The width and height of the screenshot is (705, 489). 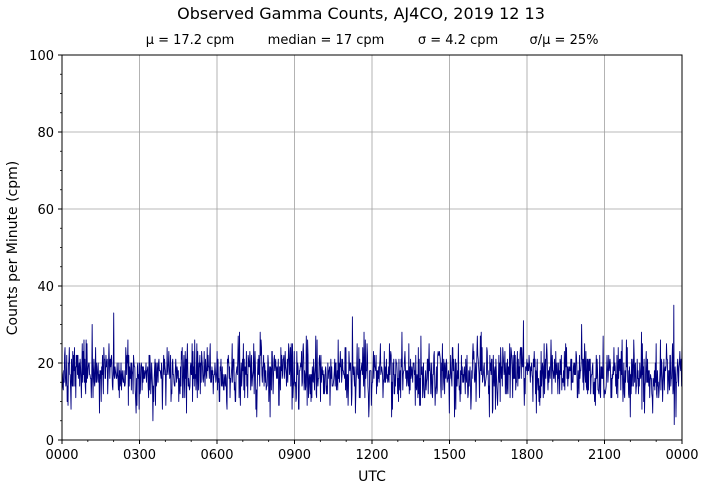 What do you see at coordinates (190, 40) in the screenshot?
I see `stat-mean: μ = 17.2 cpm` at bounding box center [190, 40].